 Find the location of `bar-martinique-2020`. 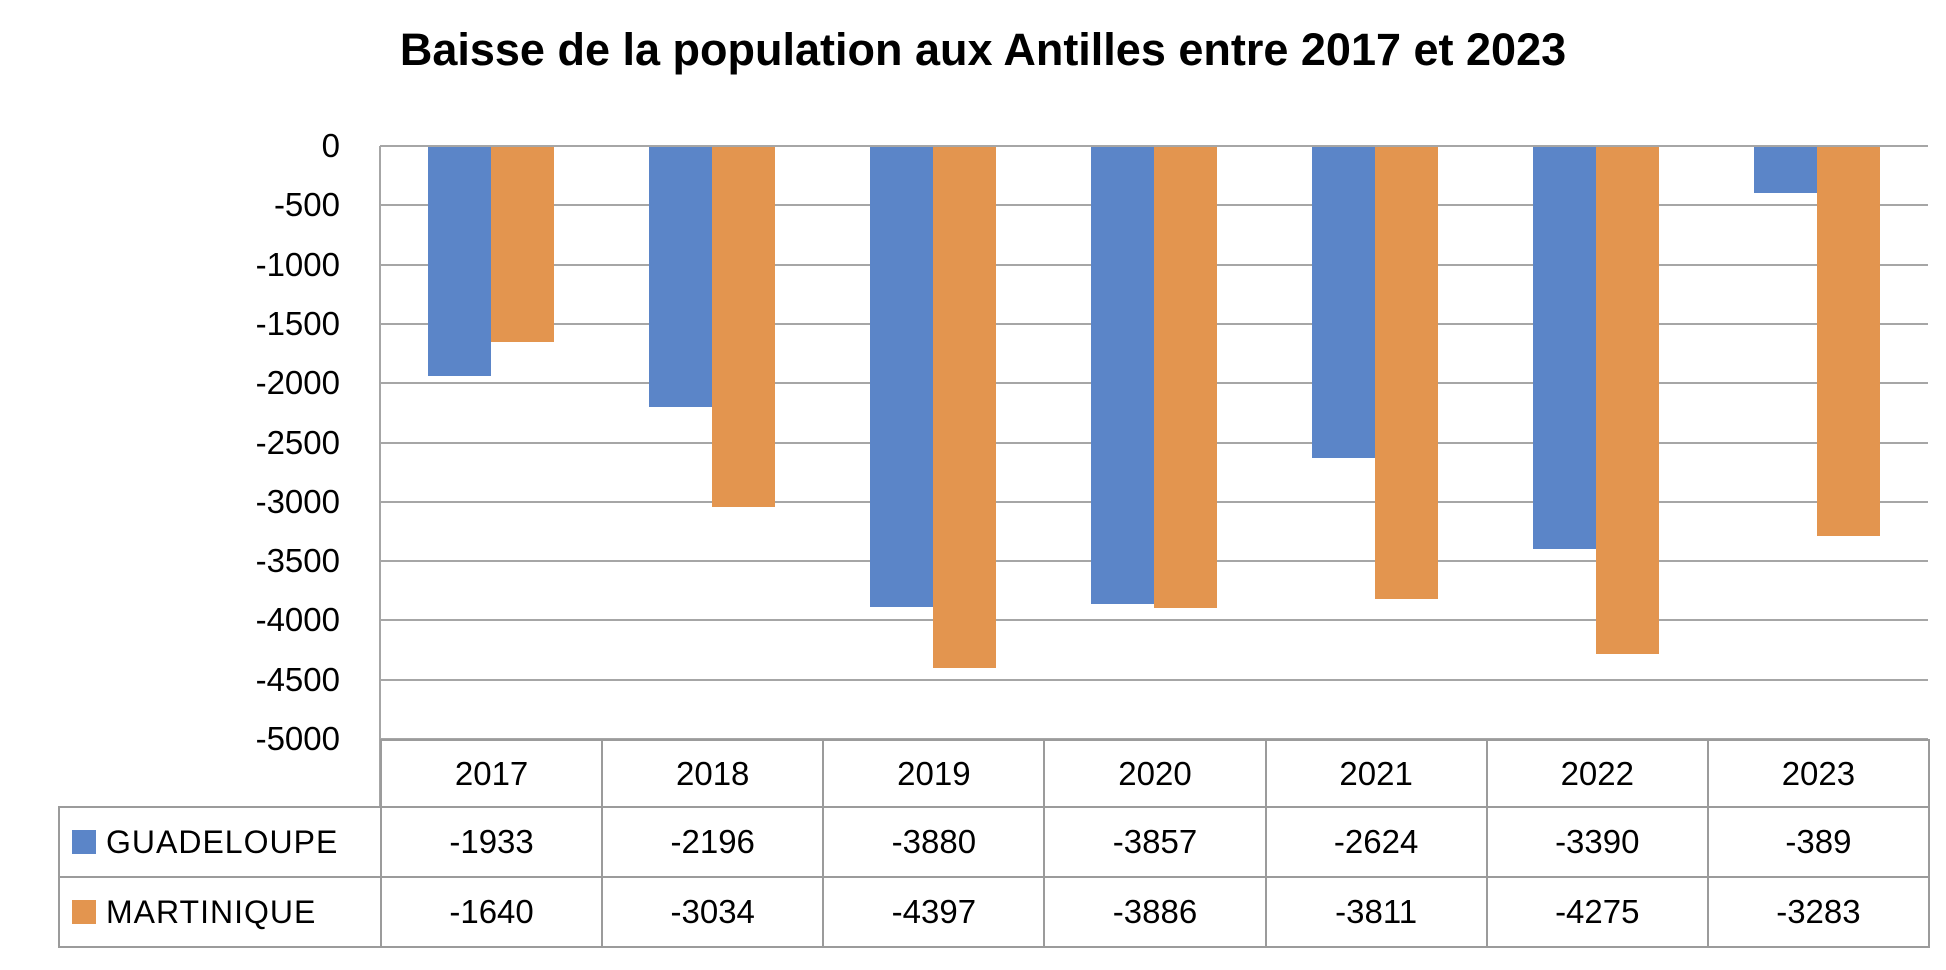

bar-martinique-2020 is located at coordinates (1185, 377).